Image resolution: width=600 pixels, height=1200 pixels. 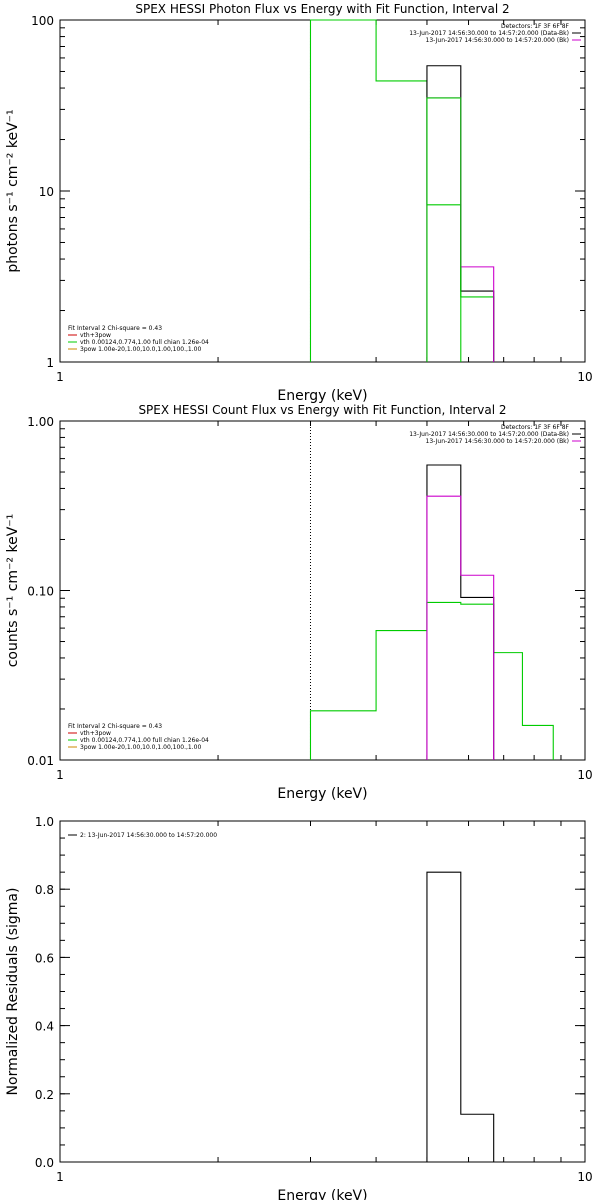 I want to click on residuals-y-tick-label: 0.8, so click(x=44, y=890).